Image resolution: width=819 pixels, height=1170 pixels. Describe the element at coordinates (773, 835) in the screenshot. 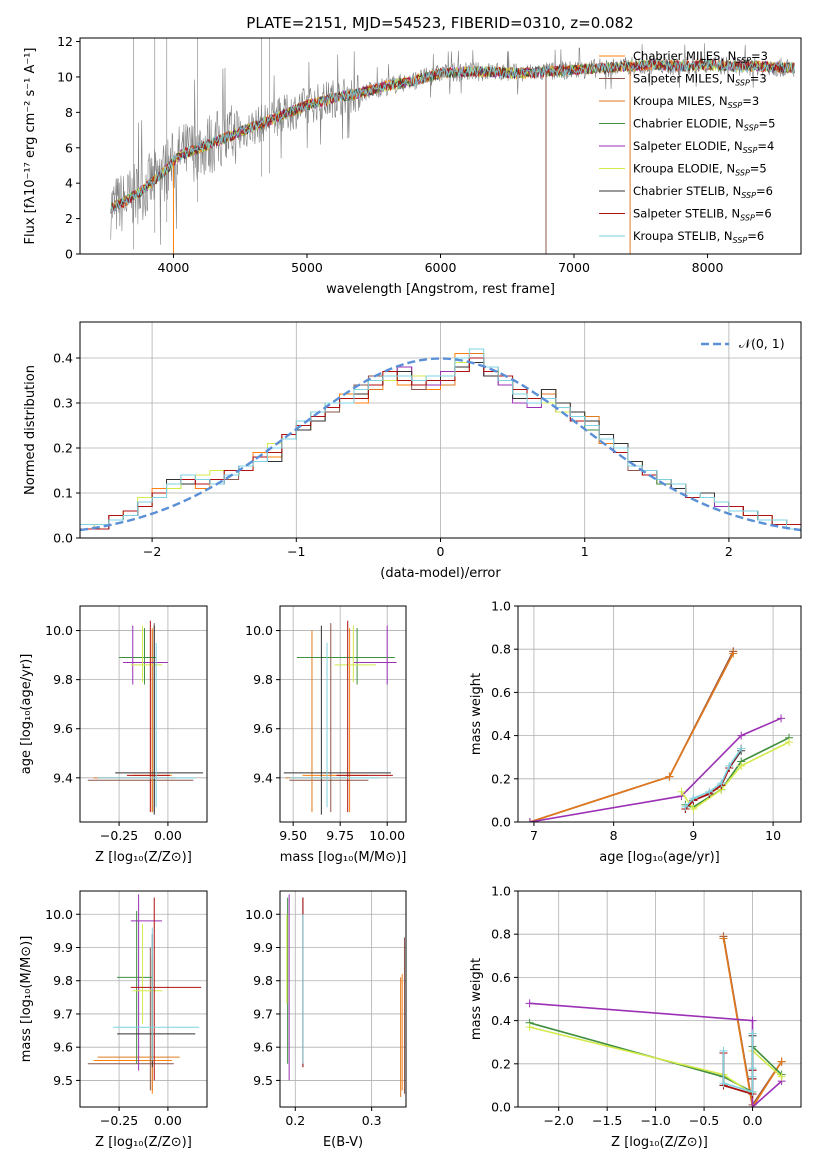

I see `x-tick-label: 10` at that location.